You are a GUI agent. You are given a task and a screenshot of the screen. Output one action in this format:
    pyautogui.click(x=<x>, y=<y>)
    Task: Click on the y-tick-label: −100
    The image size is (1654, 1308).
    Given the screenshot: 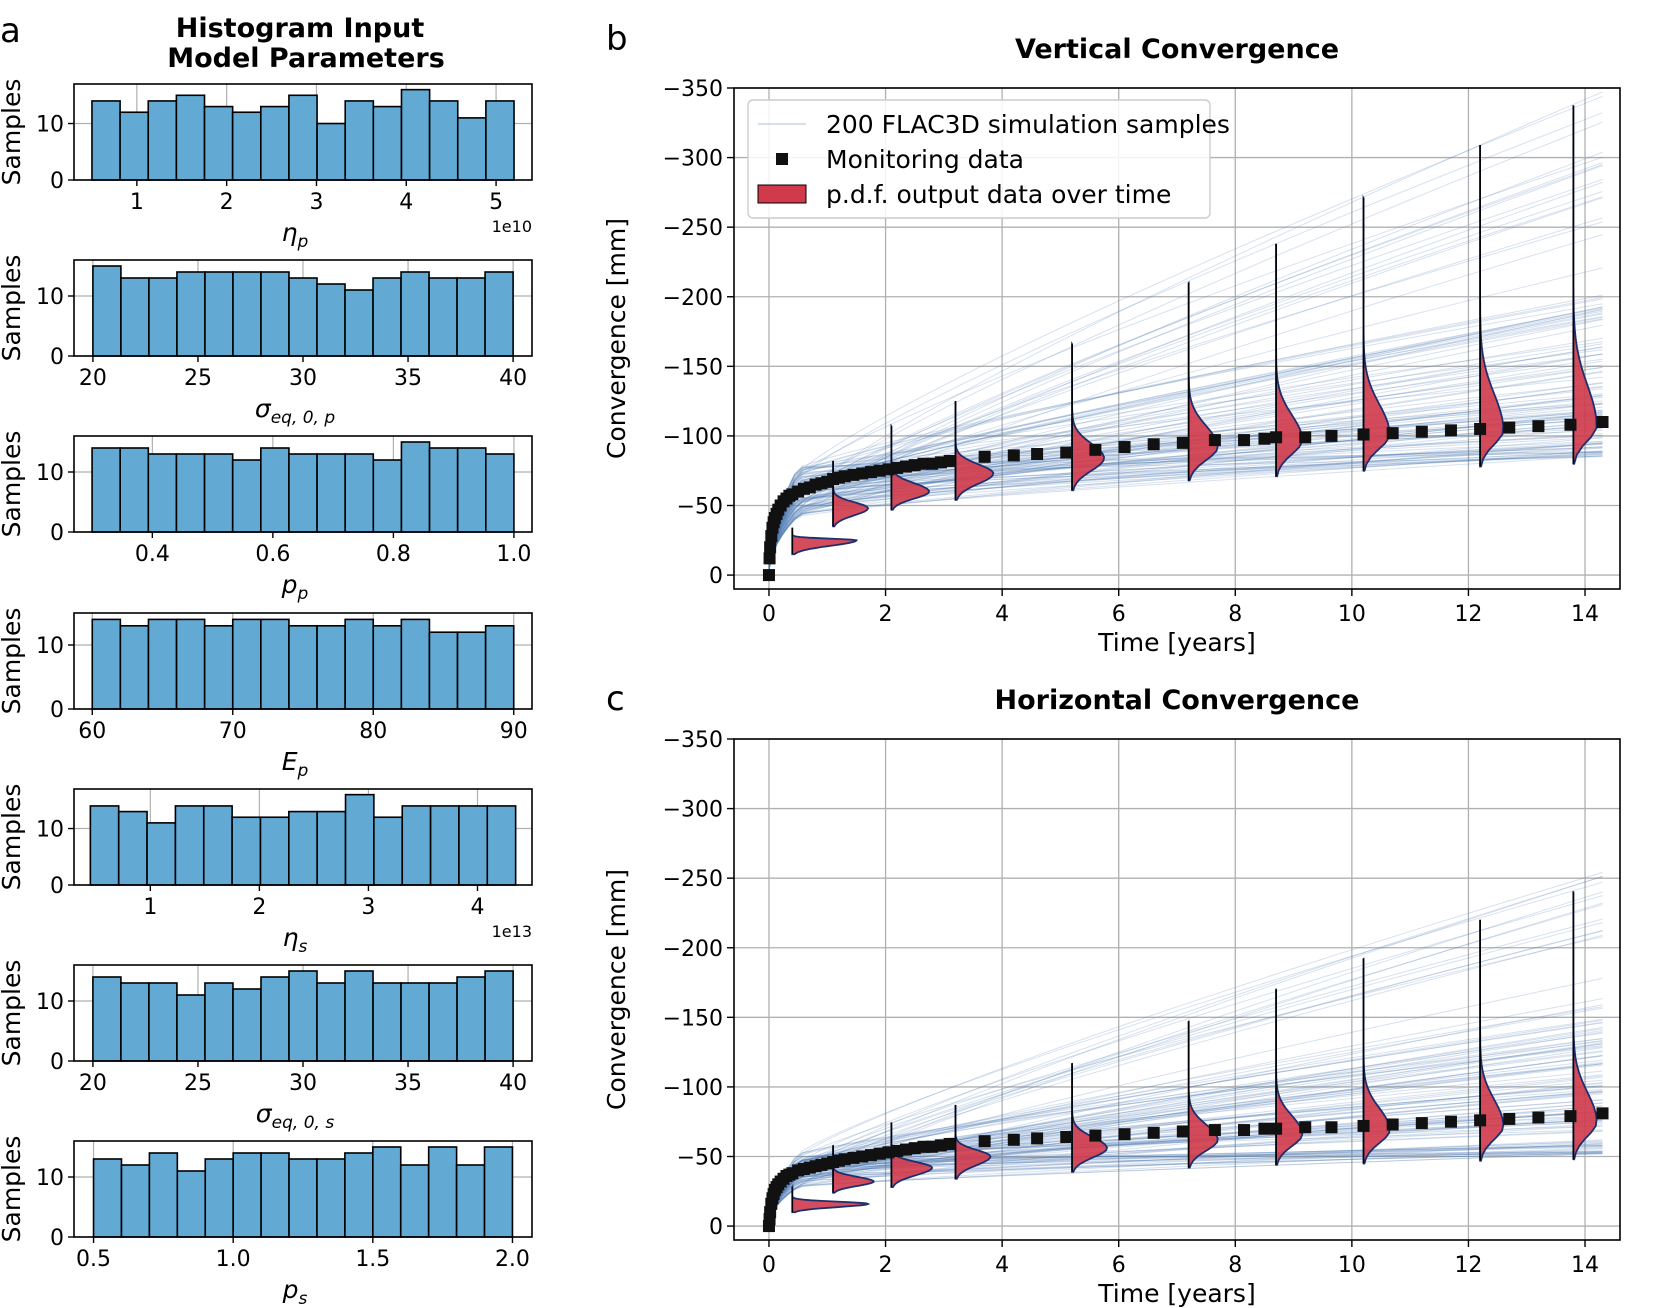 What is the action you would take?
    pyautogui.click(x=693, y=1088)
    